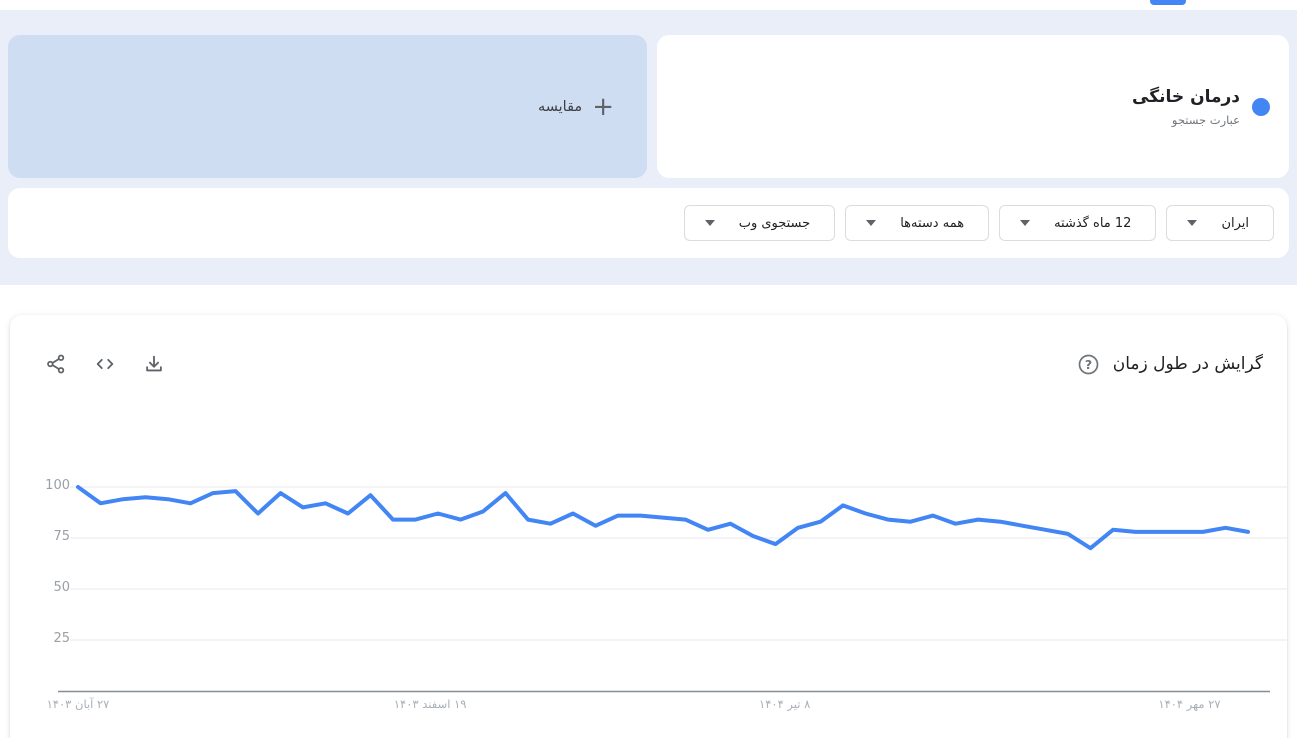 The height and width of the screenshot is (738, 1297). I want to click on download-icon, so click(154, 364).